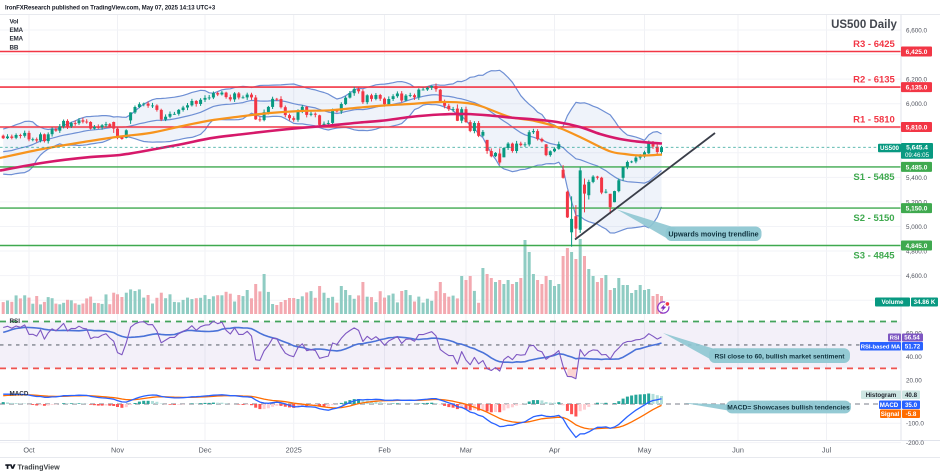  Describe the element at coordinates (738, 450) in the screenshot. I see `svg-text: Jun` at that location.